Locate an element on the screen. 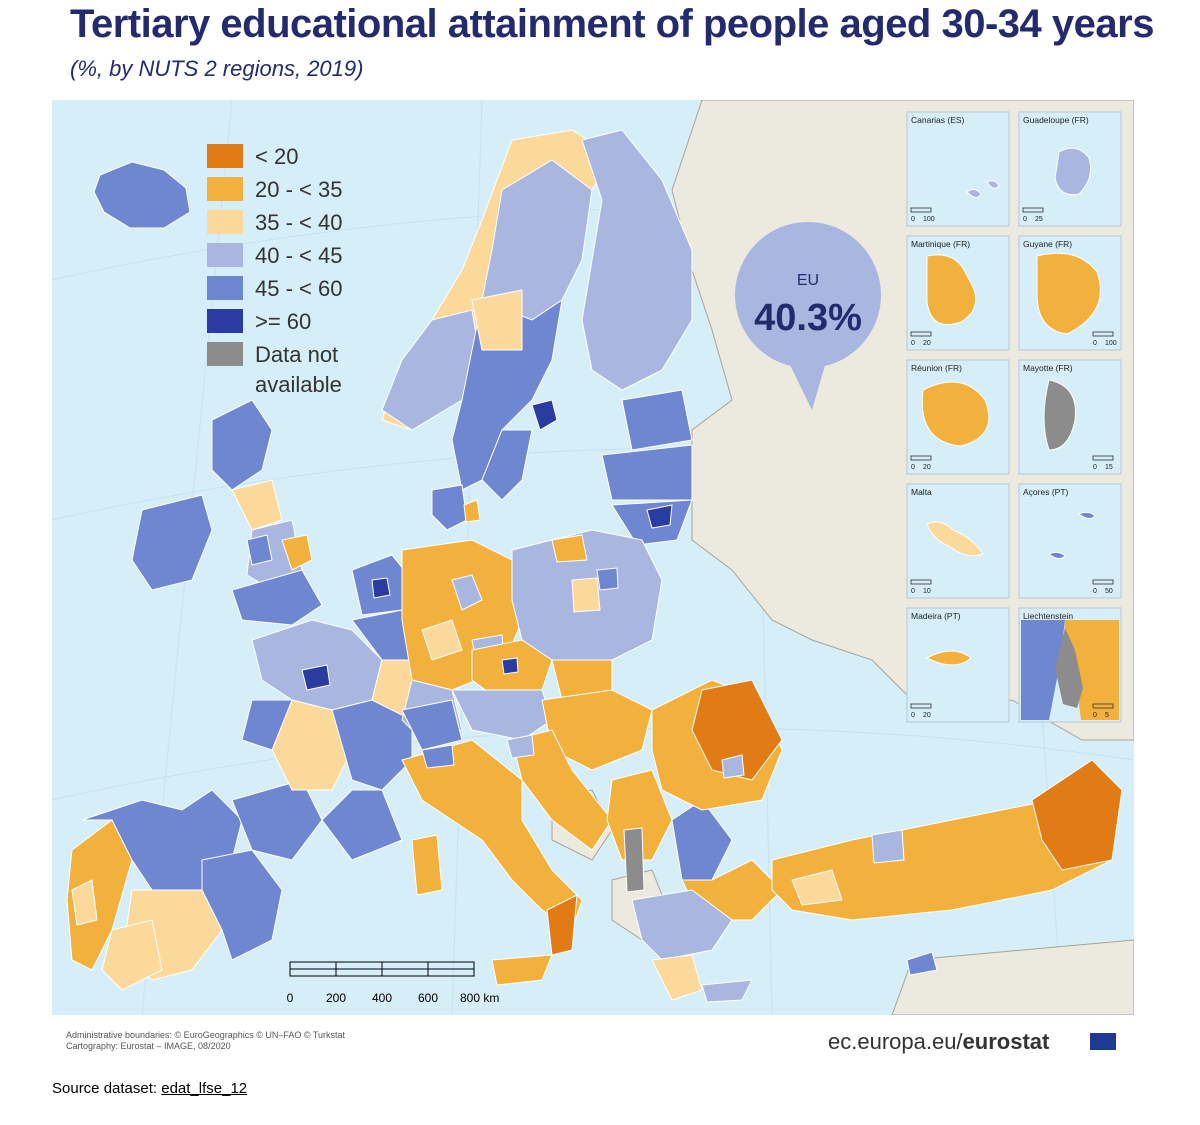 This screenshot has height=1125, width=1200. inset-panel: Guadeloupe (FR) 0 25 is located at coordinates (1070, 169).